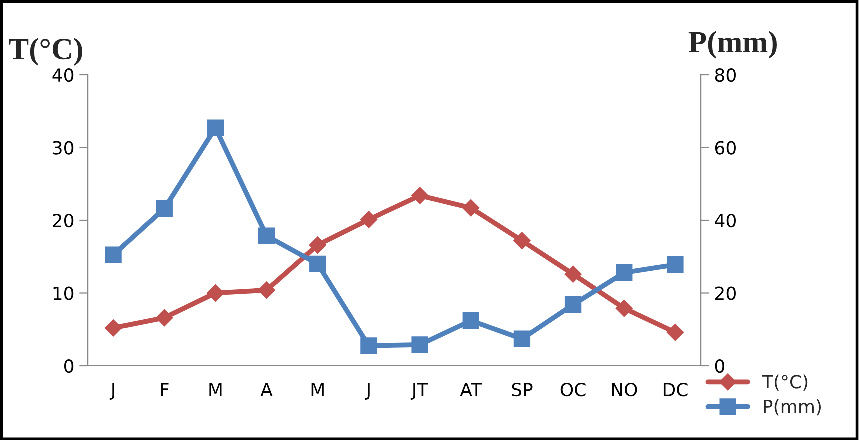 The height and width of the screenshot is (440, 859). I want to click on x-tick-label: AT, so click(471, 389).